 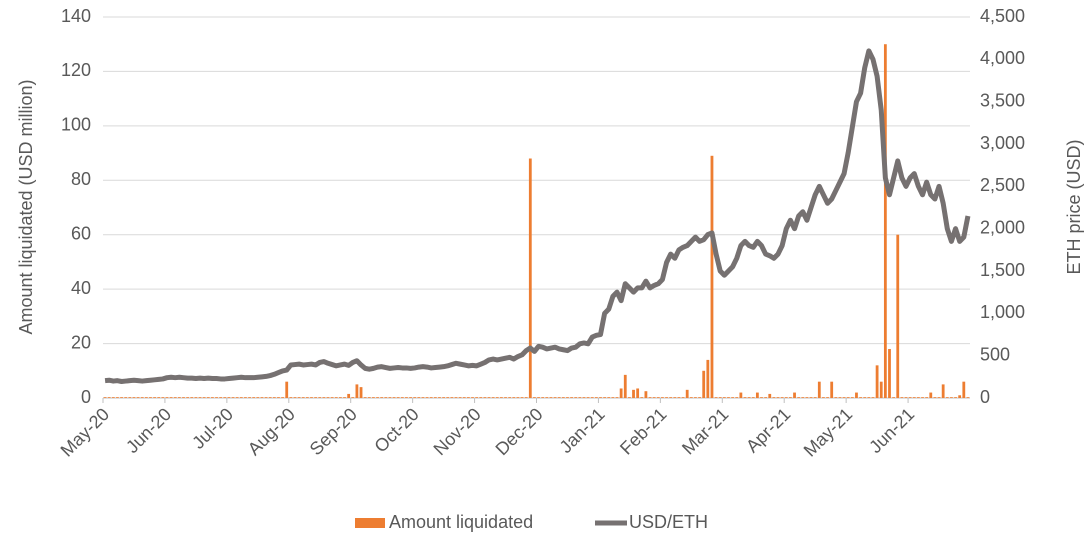 I want to click on x-tick-label: Sep-20, so click(x=333, y=431).